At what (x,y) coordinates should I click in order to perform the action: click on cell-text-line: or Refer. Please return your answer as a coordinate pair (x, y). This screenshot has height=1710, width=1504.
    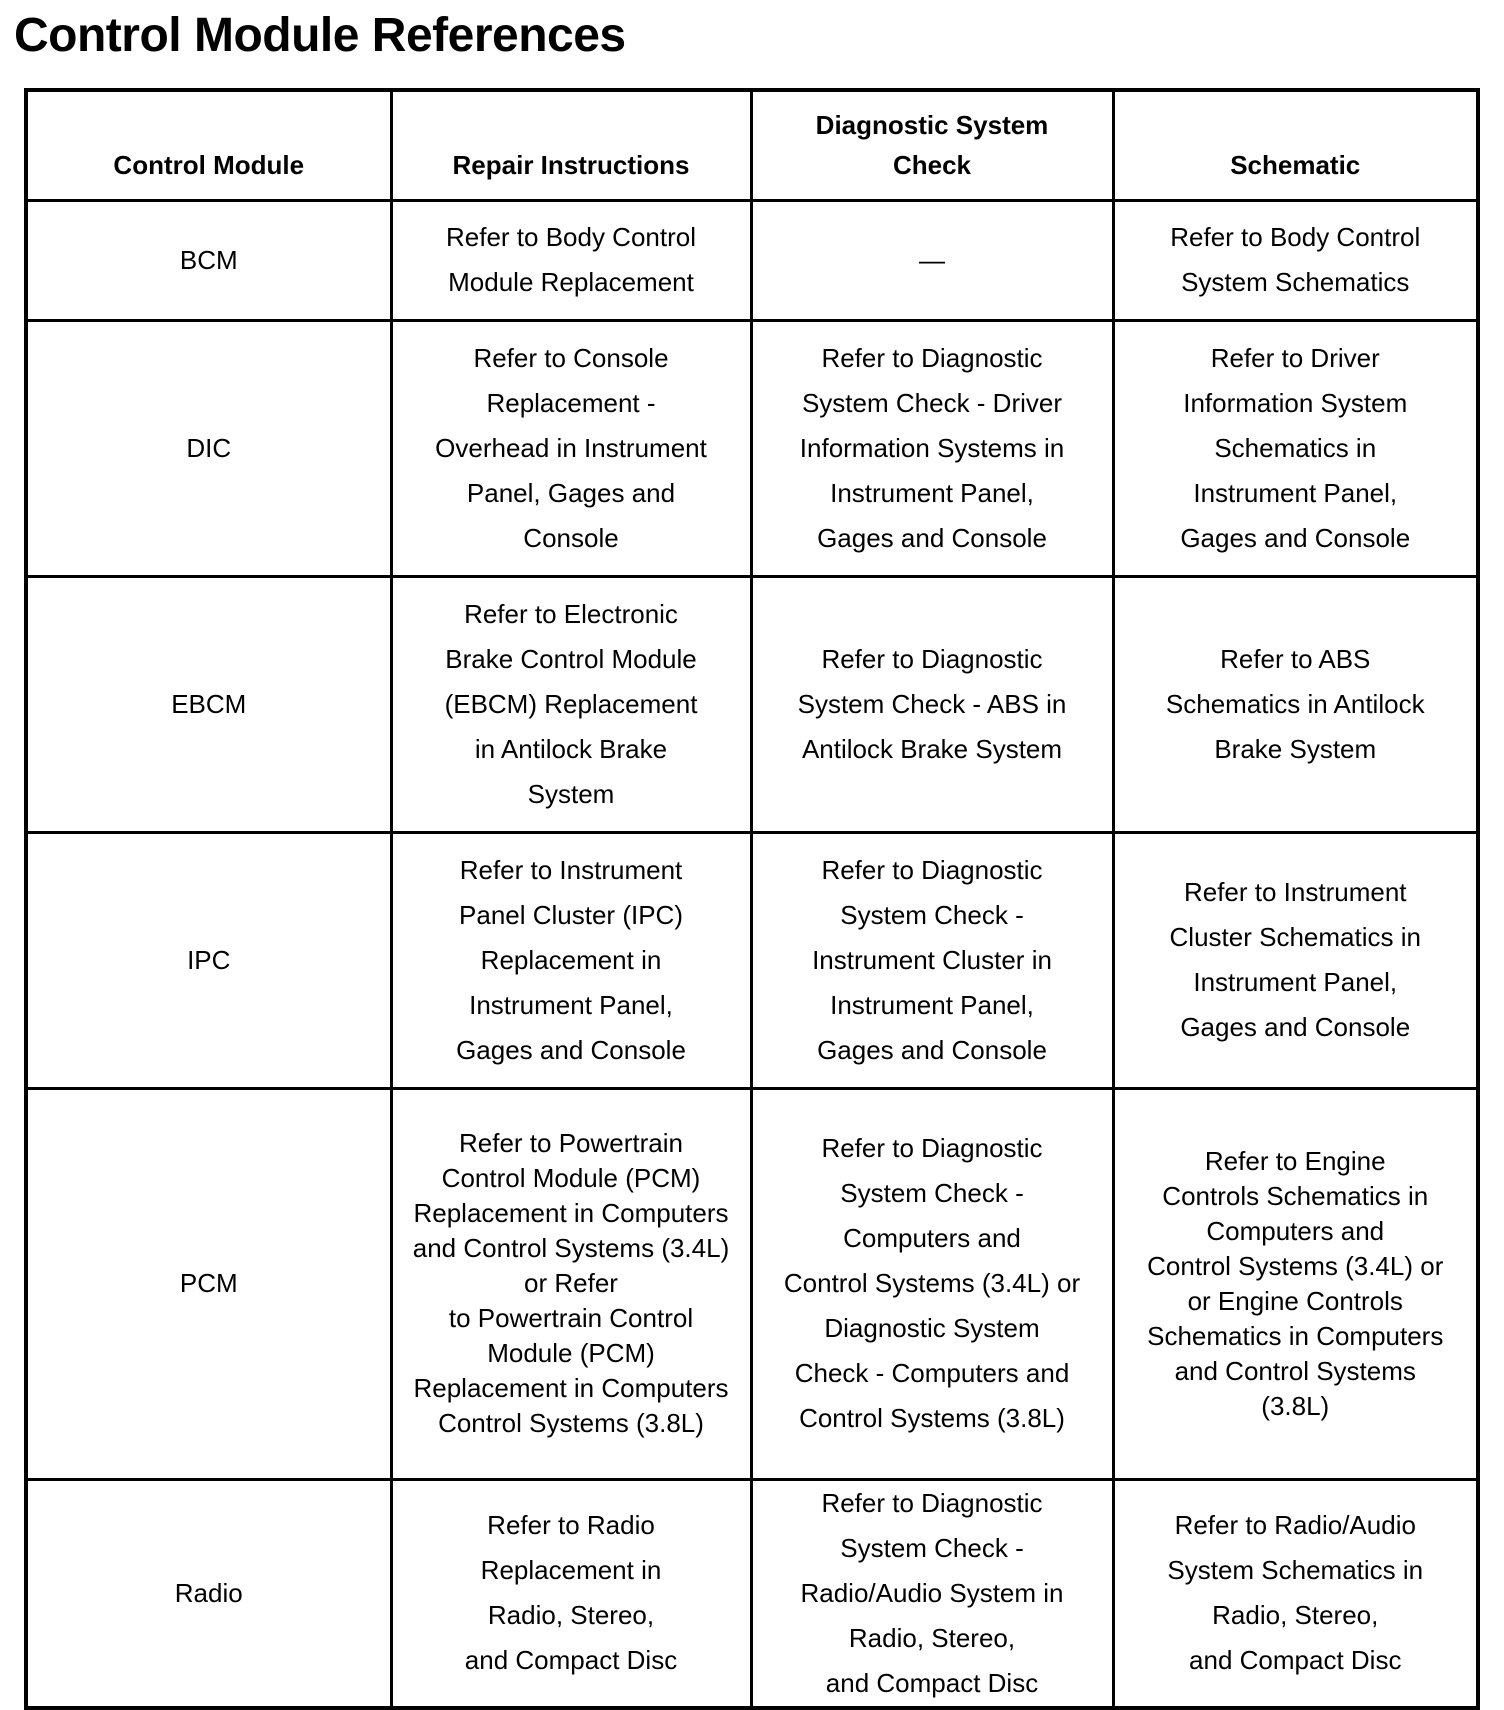
    Looking at the image, I should click on (571, 1283).